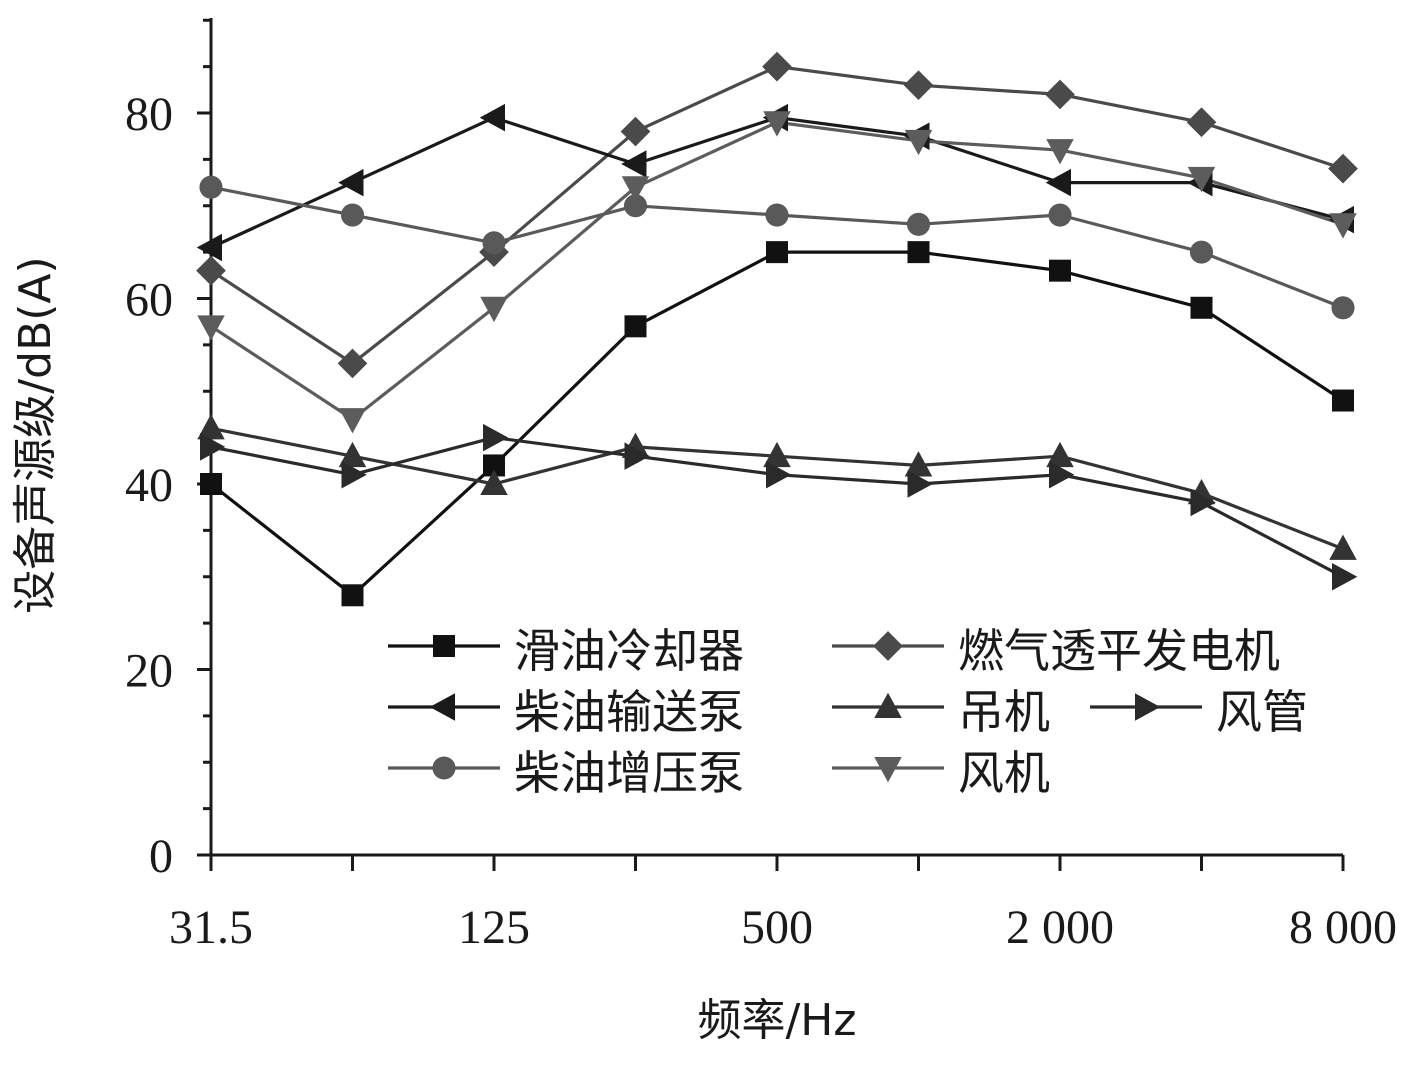 This screenshot has width=1417, height=1070. What do you see at coordinates (149, 485) in the screenshot?
I see `y-tick-label: 40` at bounding box center [149, 485].